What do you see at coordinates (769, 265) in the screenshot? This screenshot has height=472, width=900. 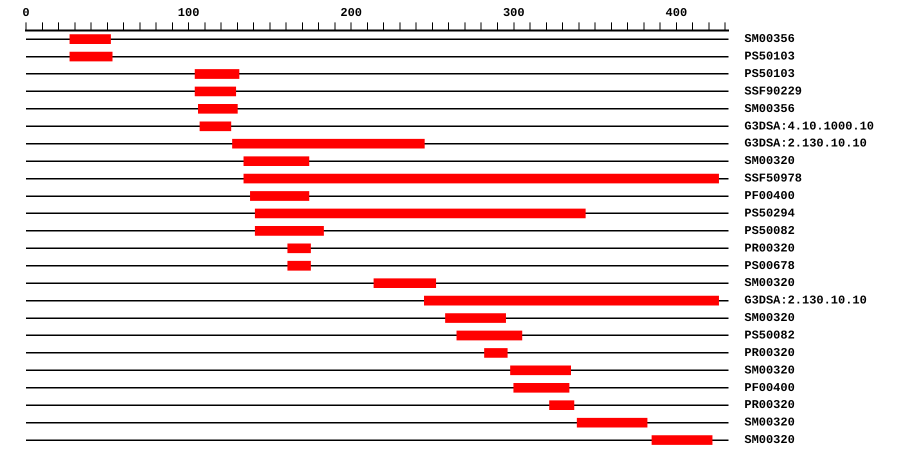 I see `y-tick-label: PS00678` at bounding box center [769, 265].